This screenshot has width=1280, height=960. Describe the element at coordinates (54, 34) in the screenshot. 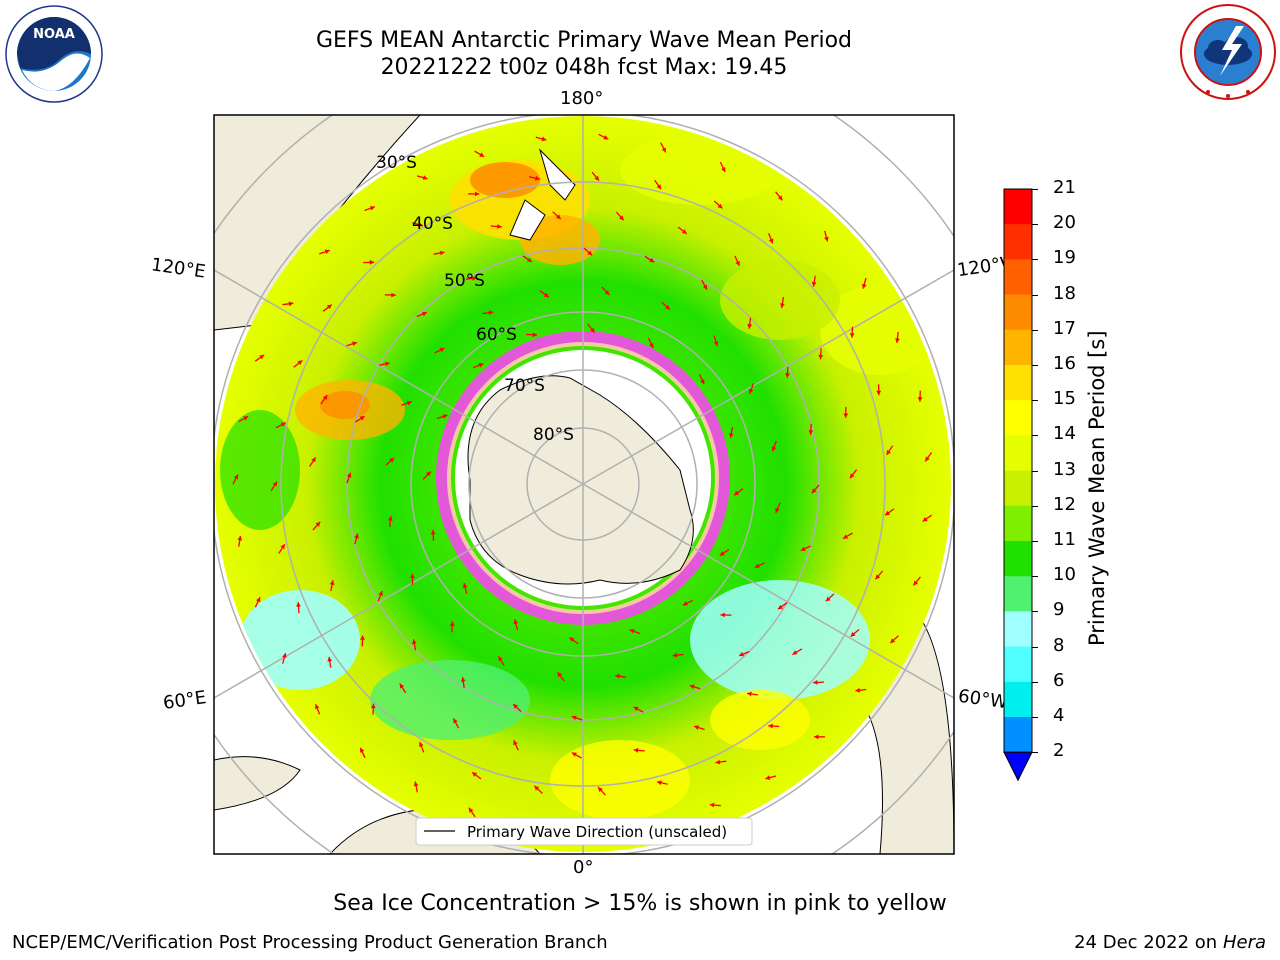

I see `svg-text: NOAA` at that location.